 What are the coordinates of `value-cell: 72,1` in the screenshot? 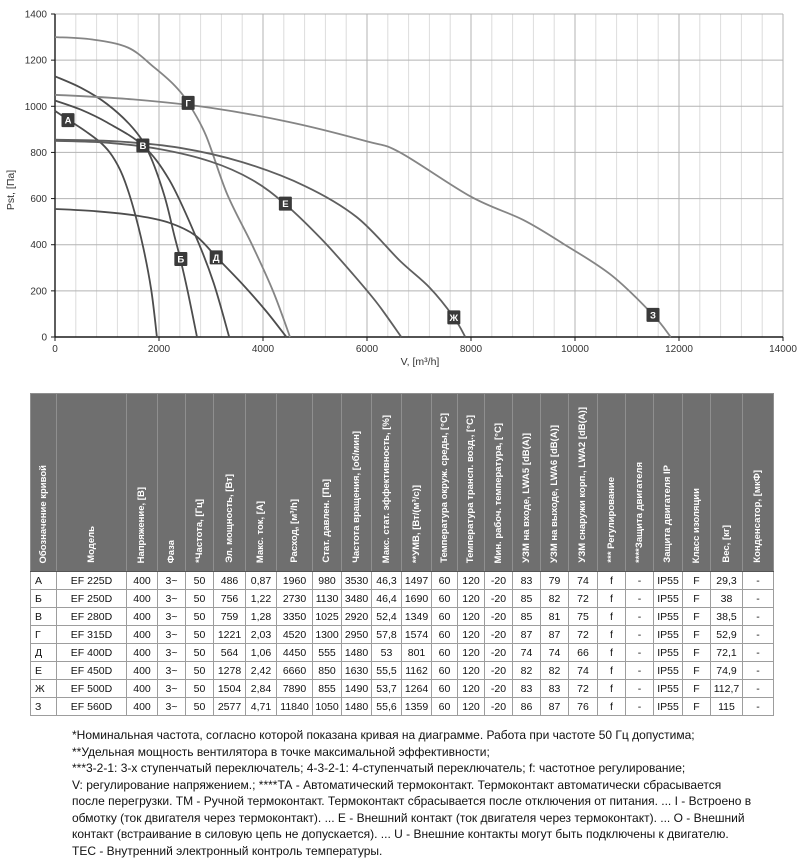 It's located at (726, 652).